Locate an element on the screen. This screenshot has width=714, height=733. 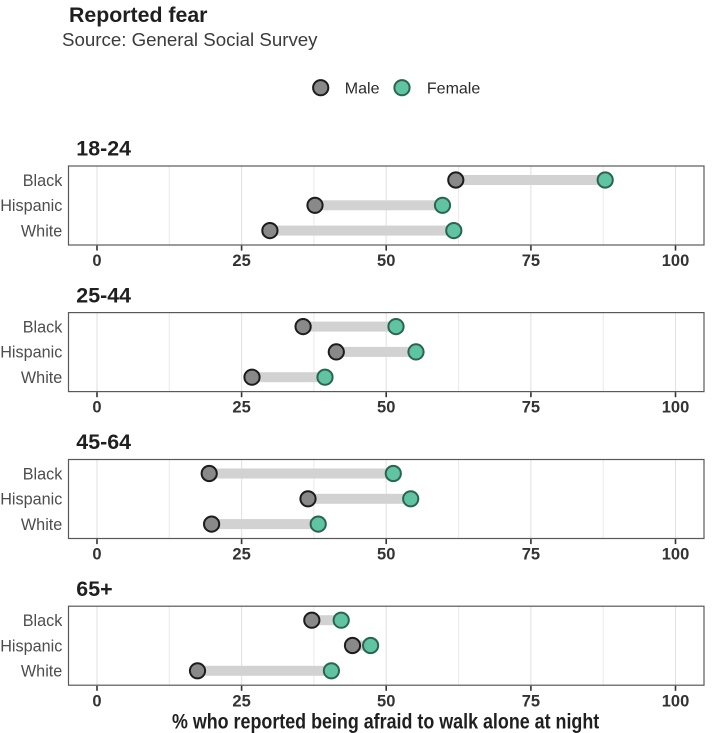
svg-text: Source: General Social Survey is located at coordinates (190, 39).